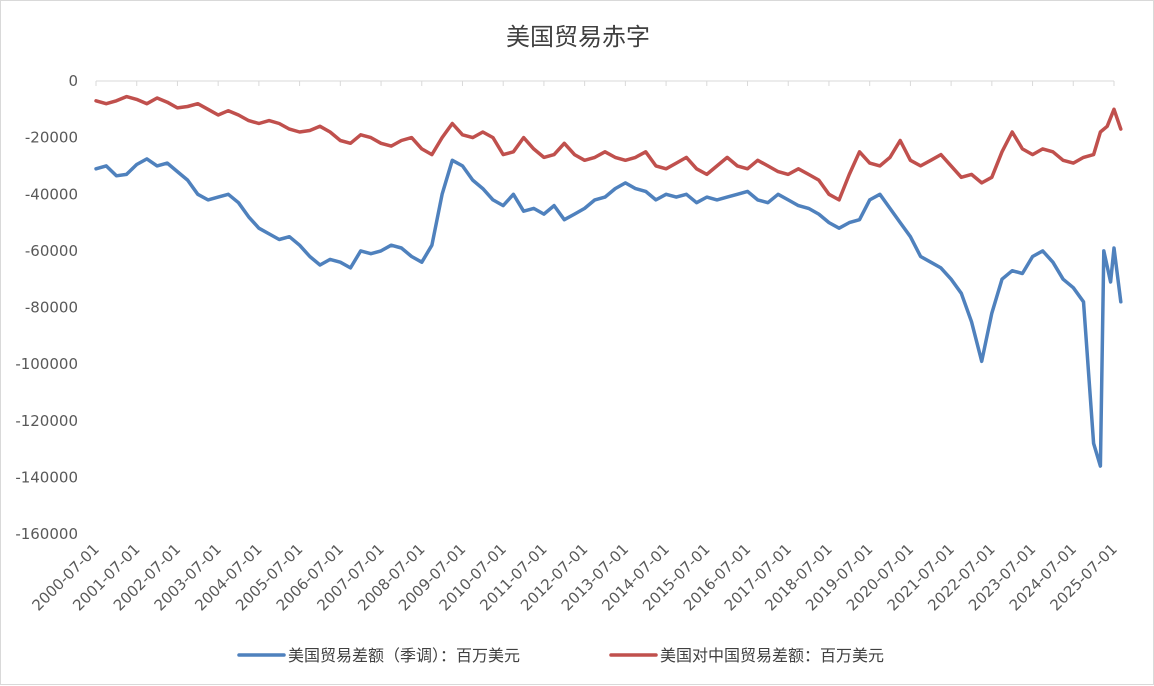 The height and width of the screenshot is (686, 1154). Describe the element at coordinates (46, 364) in the screenshot. I see `y-tick-label: -100000` at that location.